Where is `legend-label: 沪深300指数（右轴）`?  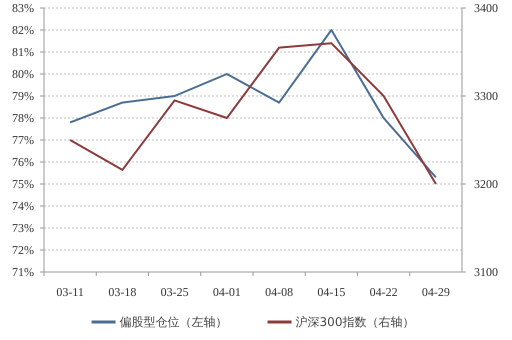 legend-label: 沪深300指数（右轴） is located at coordinates (355, 322).